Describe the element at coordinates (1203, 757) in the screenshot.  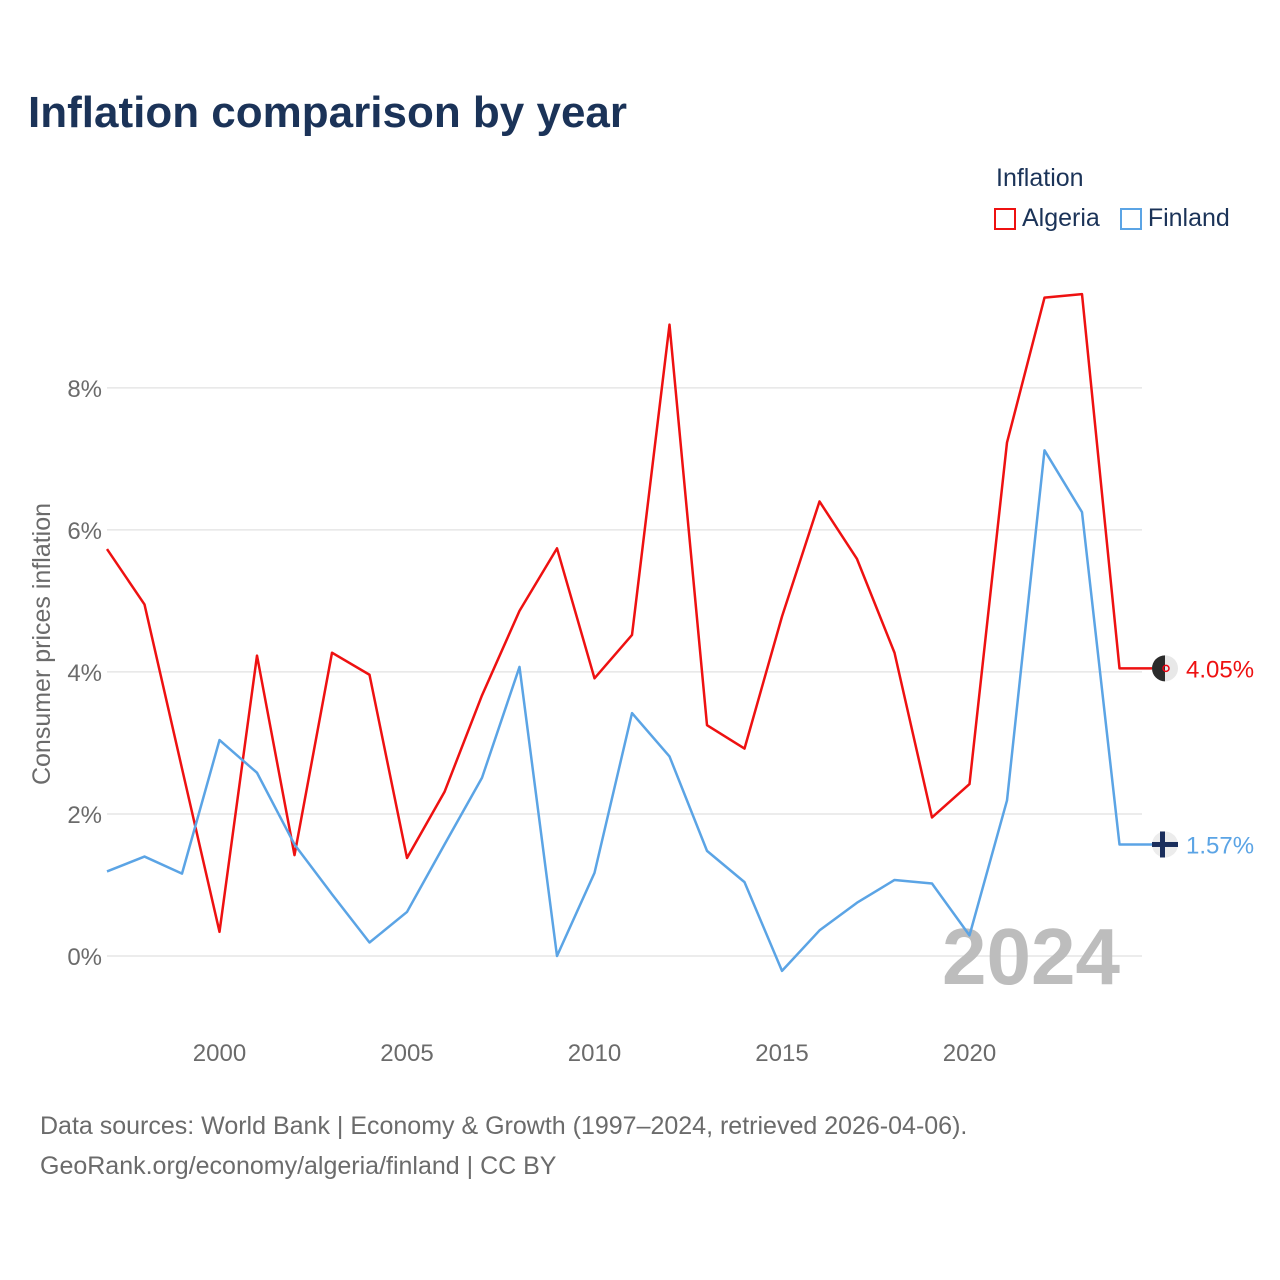
I see `end-markers: 4.05% 1.57%` at that location.